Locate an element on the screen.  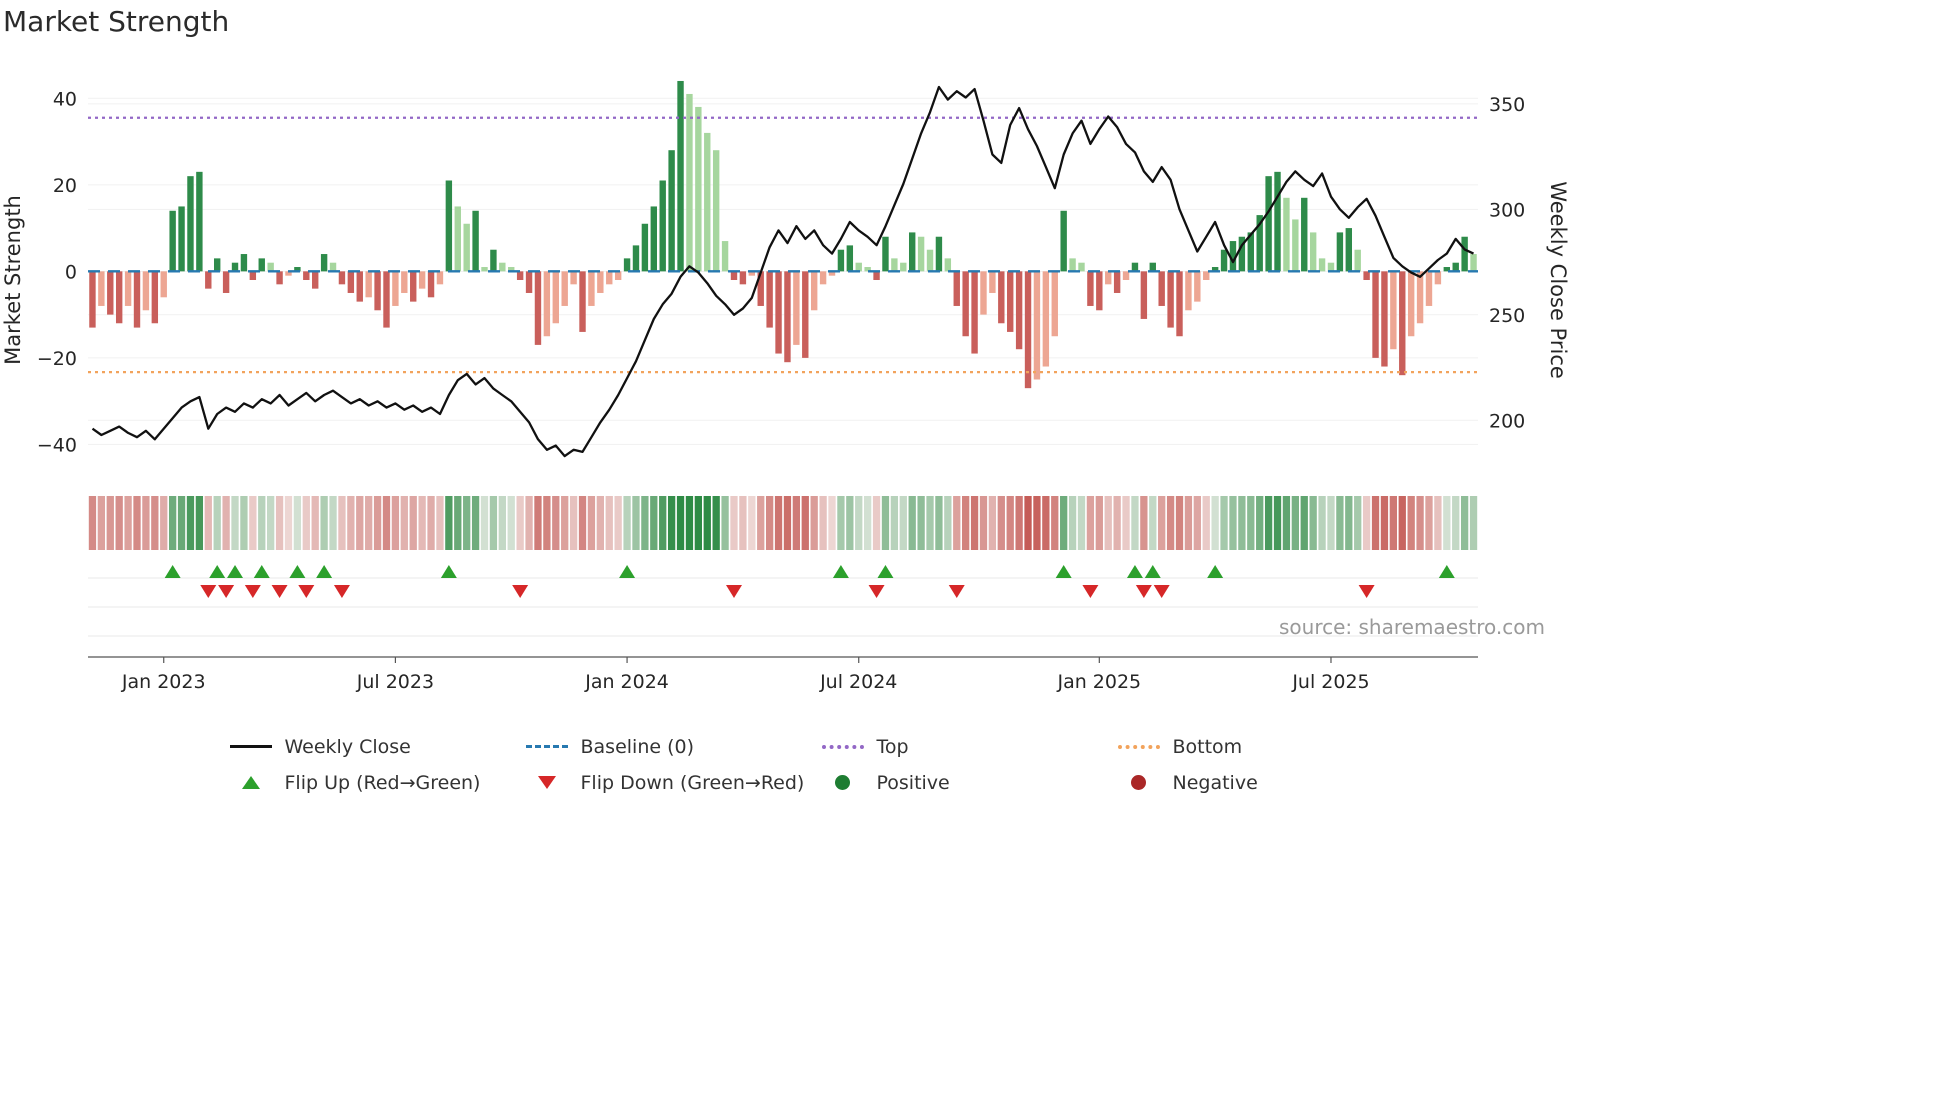
x-tick-label: Jan 2024 is located at coordinates (626, 682).